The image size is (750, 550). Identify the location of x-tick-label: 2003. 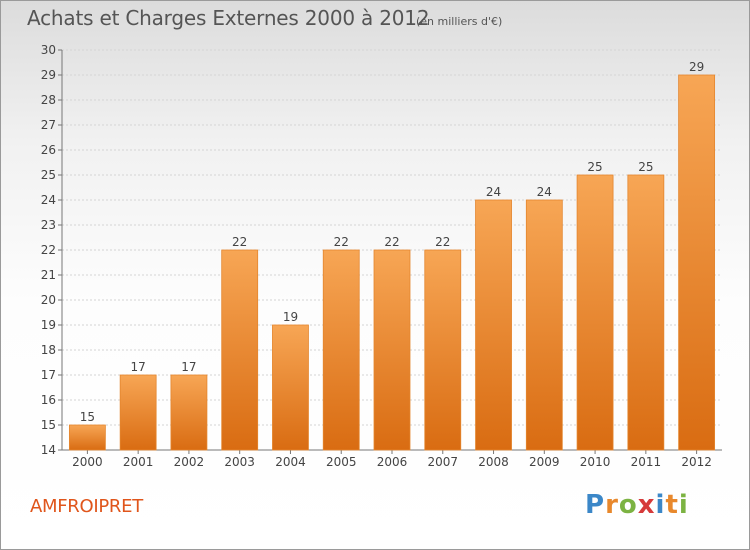
(239, 462).